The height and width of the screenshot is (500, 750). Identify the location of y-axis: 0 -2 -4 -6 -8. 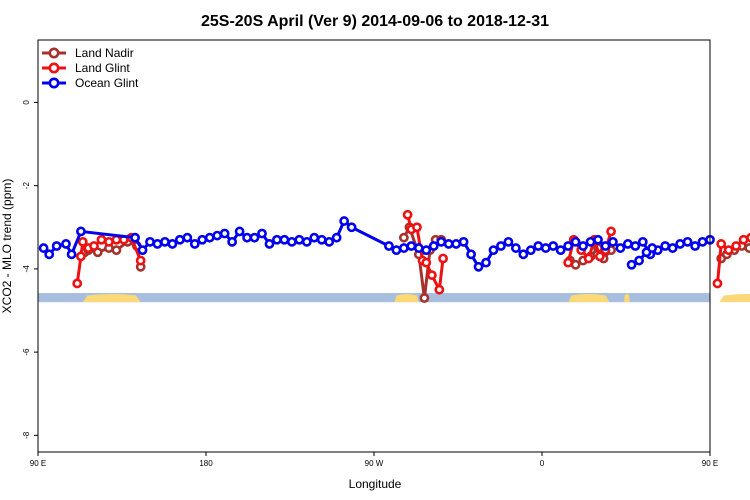
(30, 269).